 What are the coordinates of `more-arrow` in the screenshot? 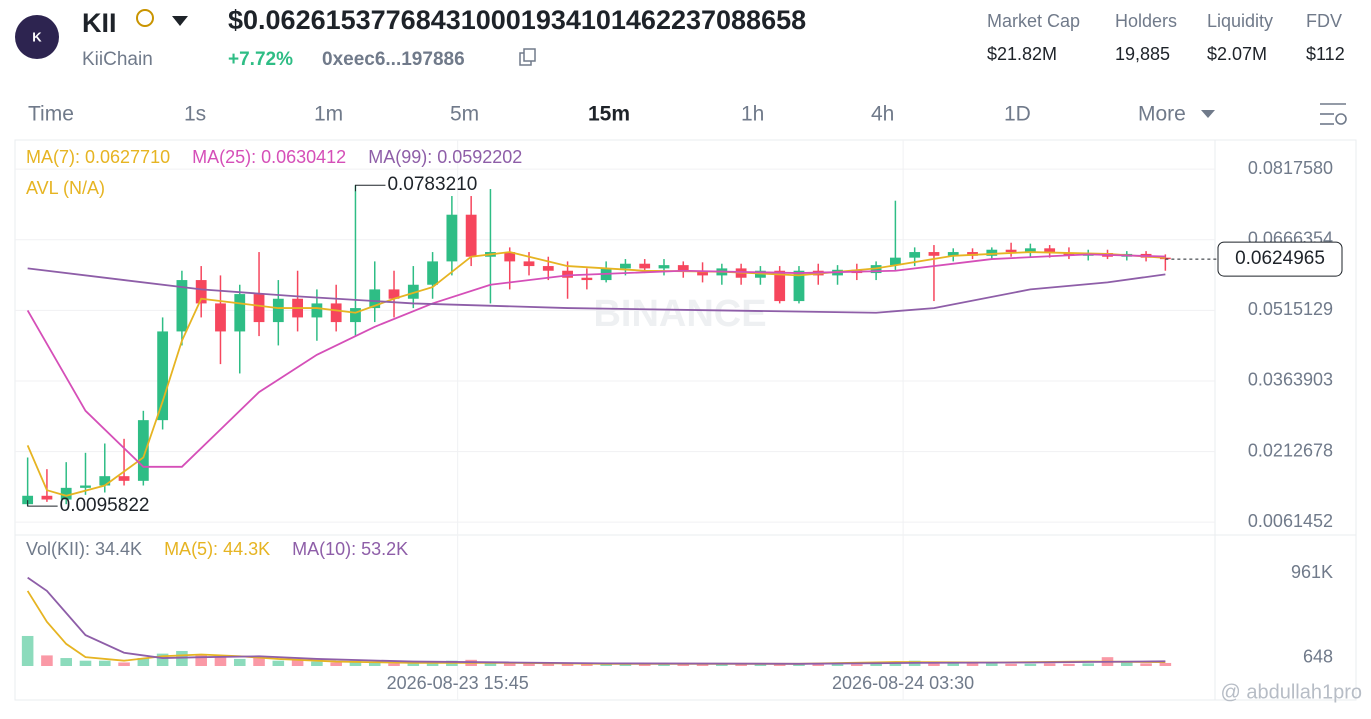 It's located at (1208, 114).